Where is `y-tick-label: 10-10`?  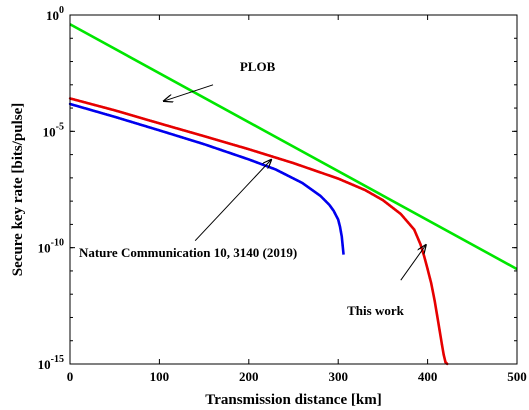 y-tick-label: 10-10 is located at coordinates (51, 247).